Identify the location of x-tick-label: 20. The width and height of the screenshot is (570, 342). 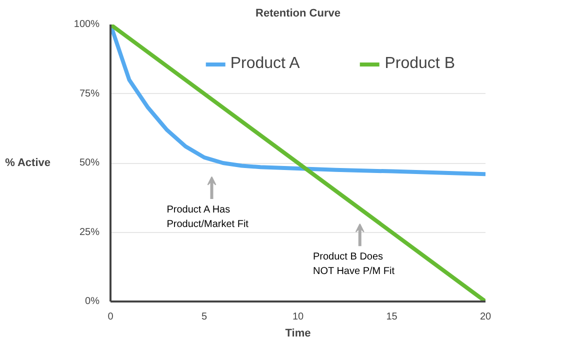
(486, 317).